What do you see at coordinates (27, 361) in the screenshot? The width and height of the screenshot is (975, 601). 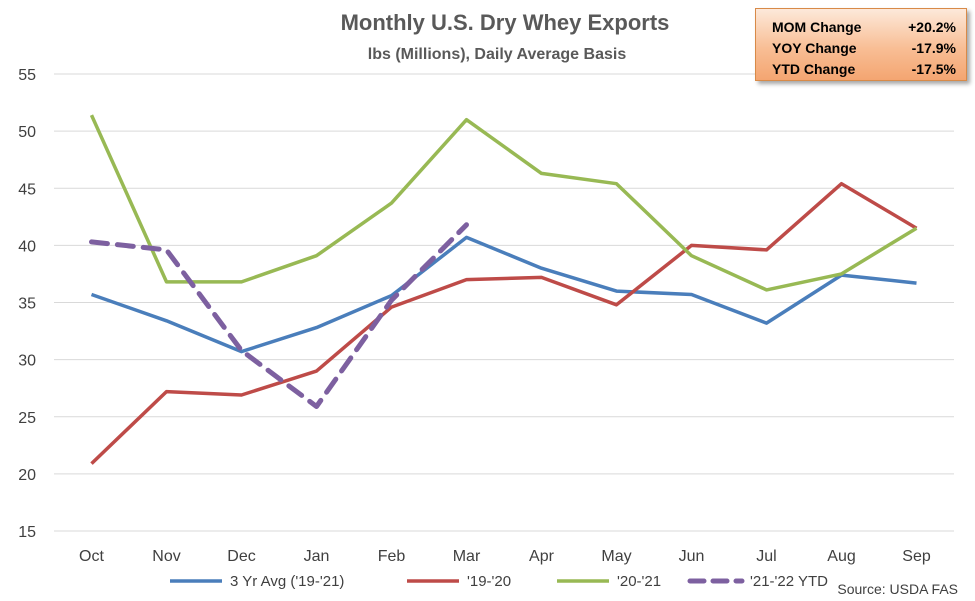 I see `y-tick-label: 30` at bounding box center [27, 361].